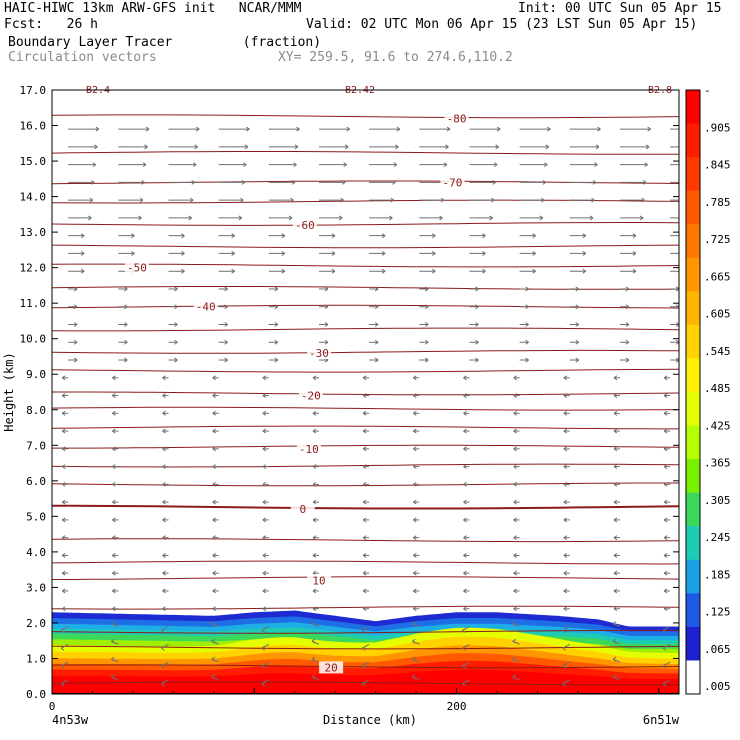 The height and width of the screenshot is (740, 740). I want to click on model-title: HAIC-HIWC 13km ARW-GFS init NCAR/MMM, so click(153, 8).